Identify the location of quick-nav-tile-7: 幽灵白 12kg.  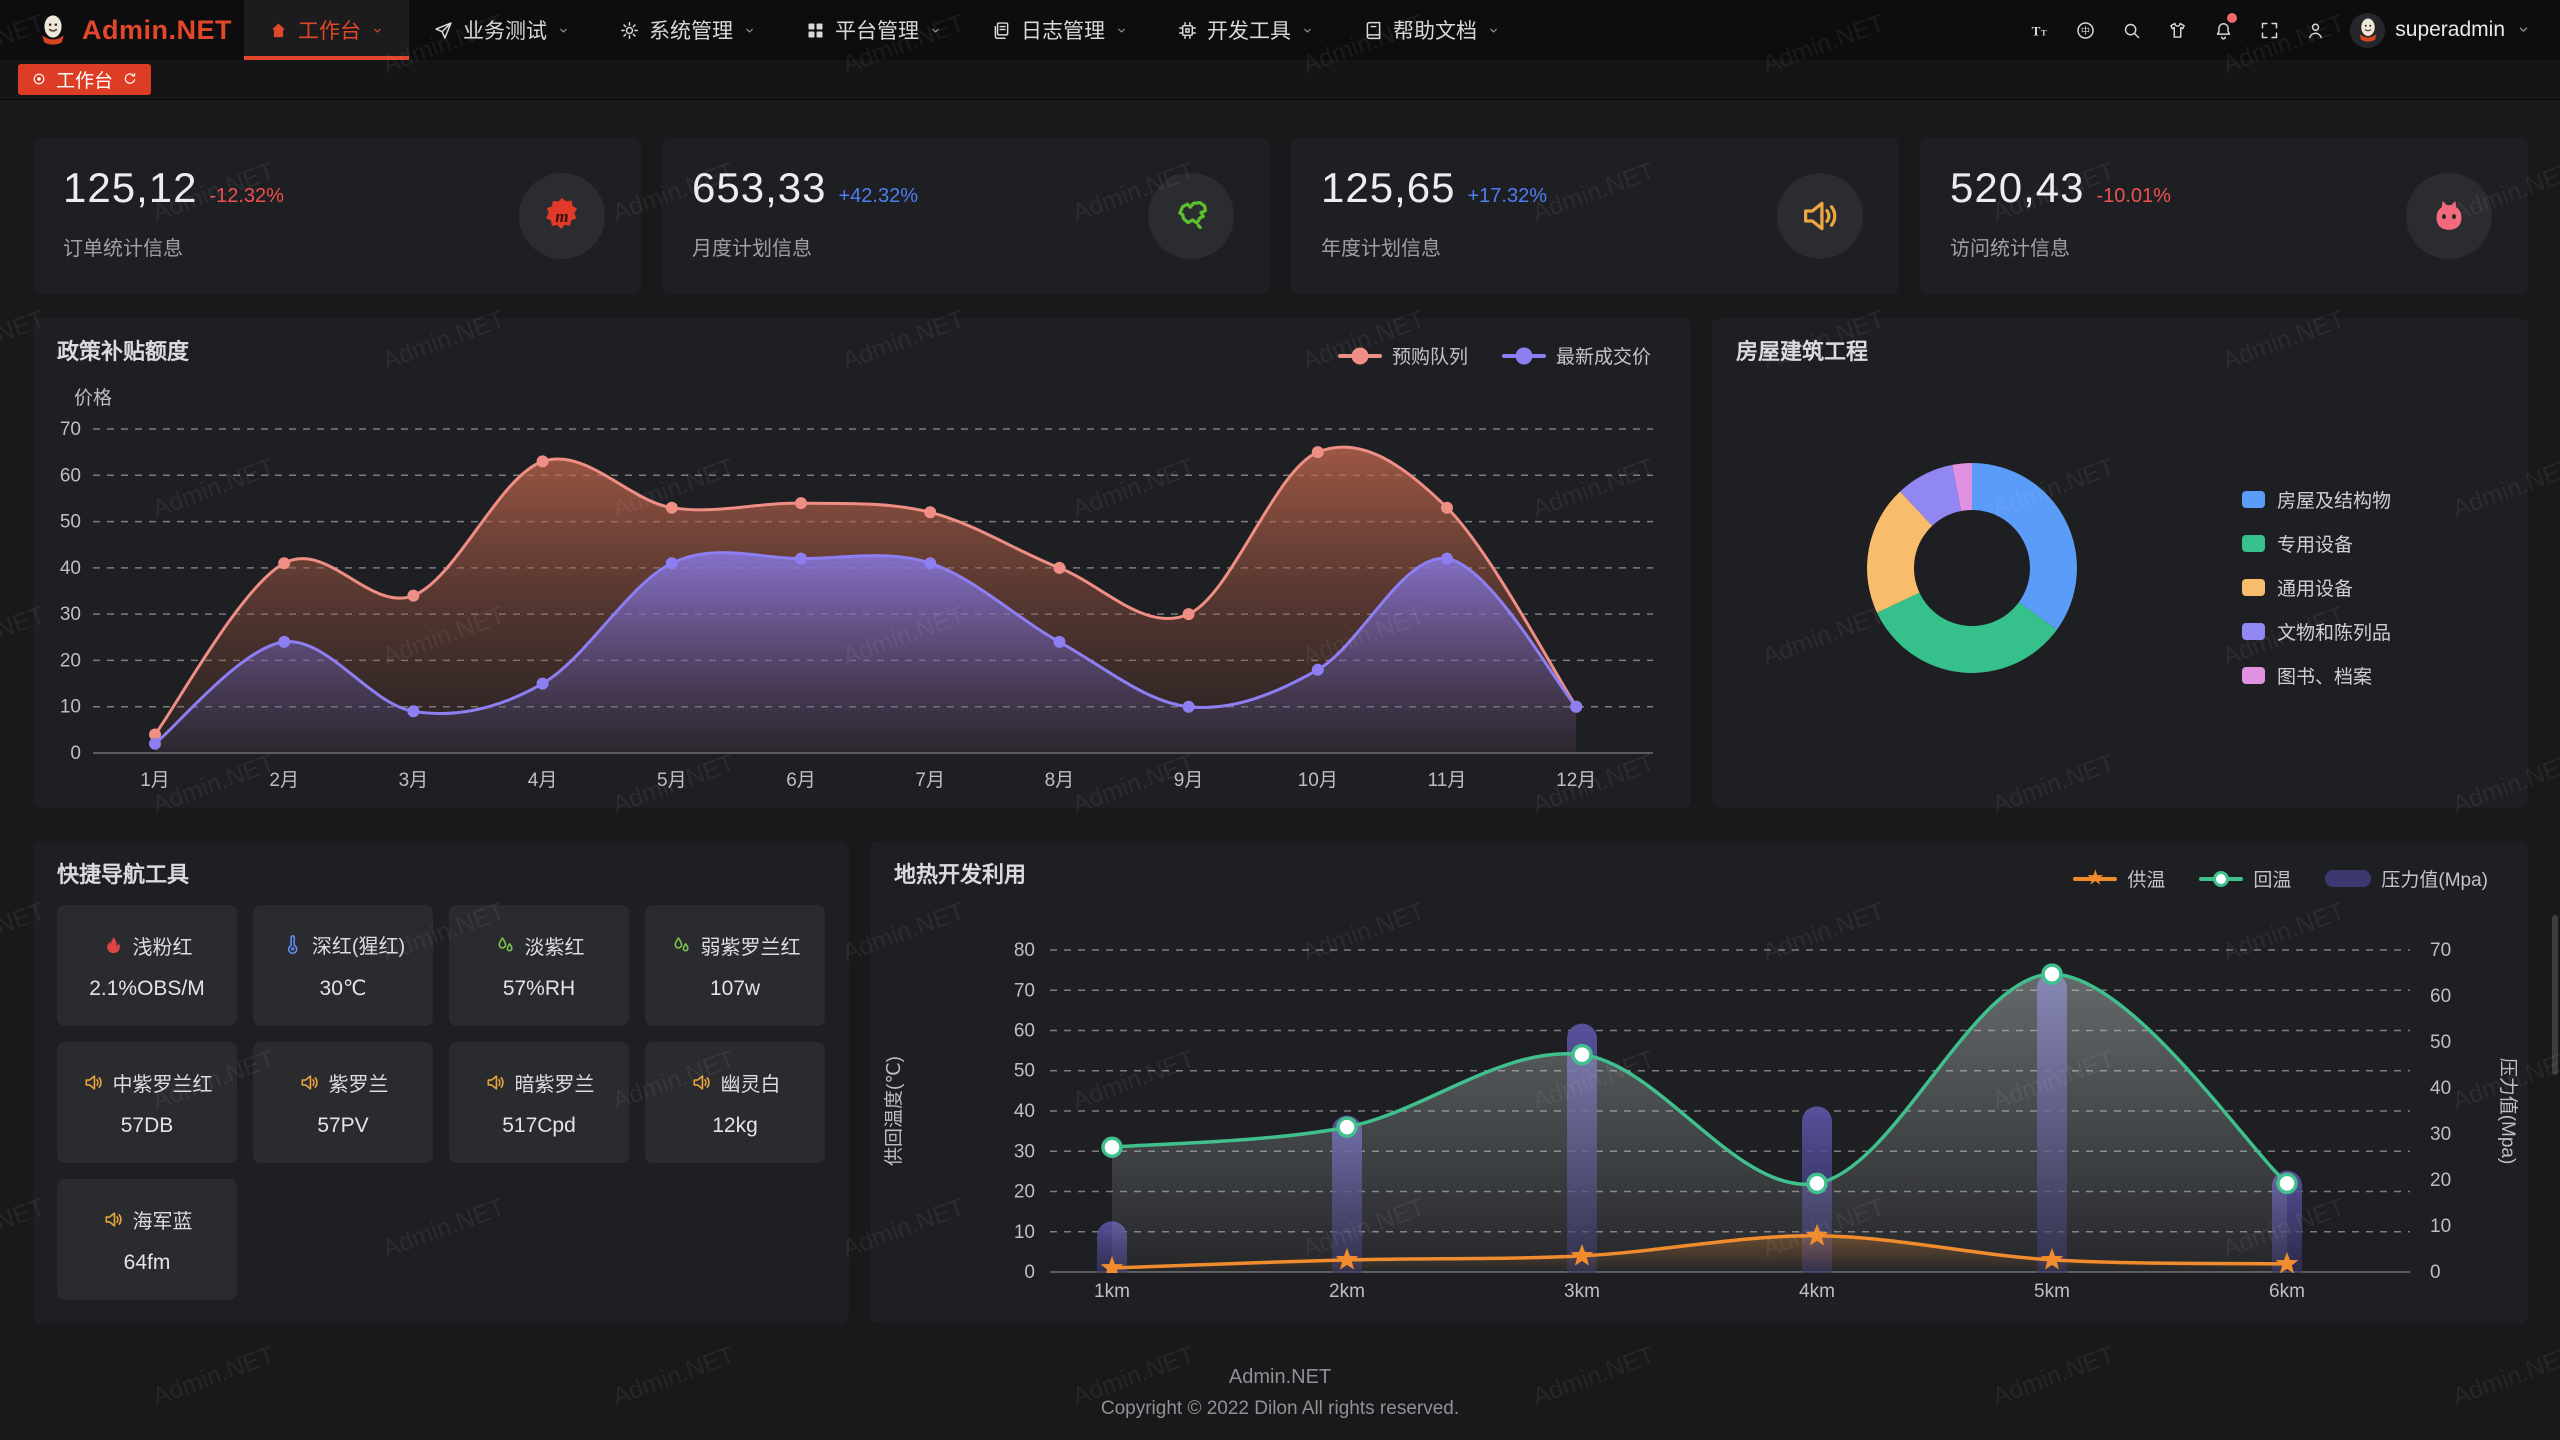
(735, 1102).